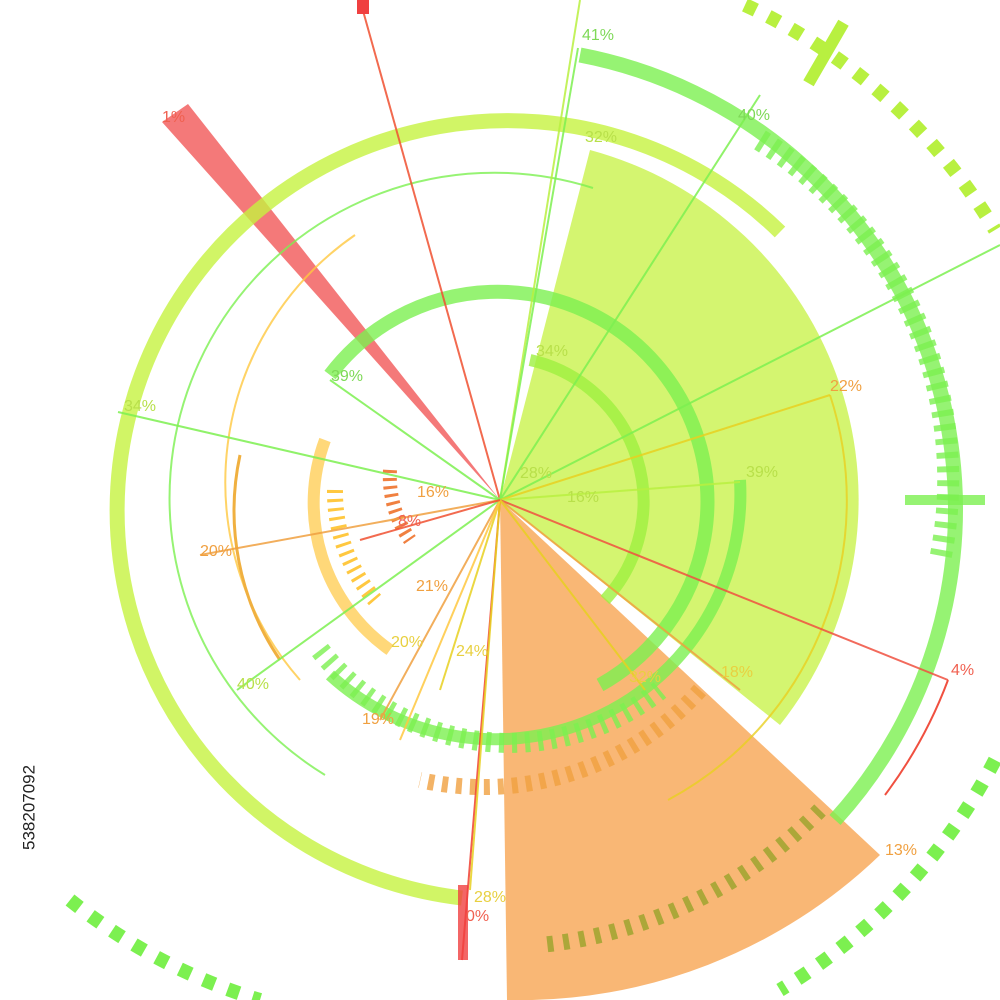  Describe the element at coordinates (477, 916) in the screenshot. I see `label: 0%` at that location.